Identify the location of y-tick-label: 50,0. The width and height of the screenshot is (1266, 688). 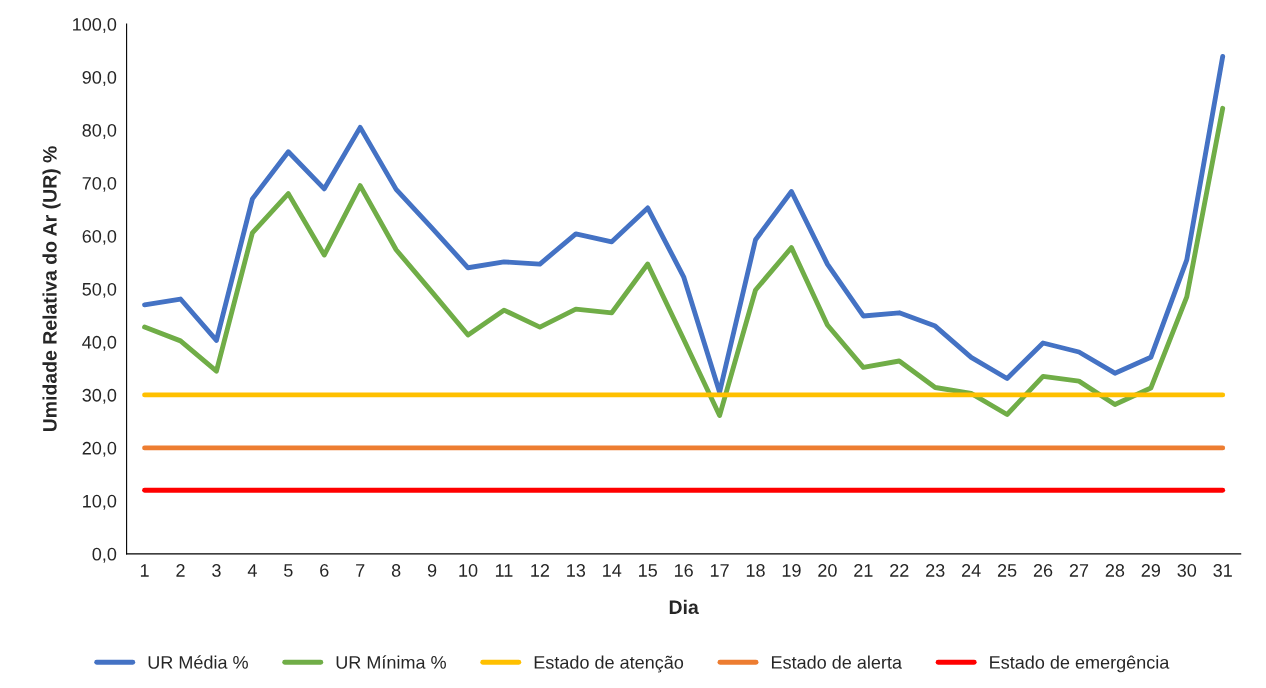
(99, 290).